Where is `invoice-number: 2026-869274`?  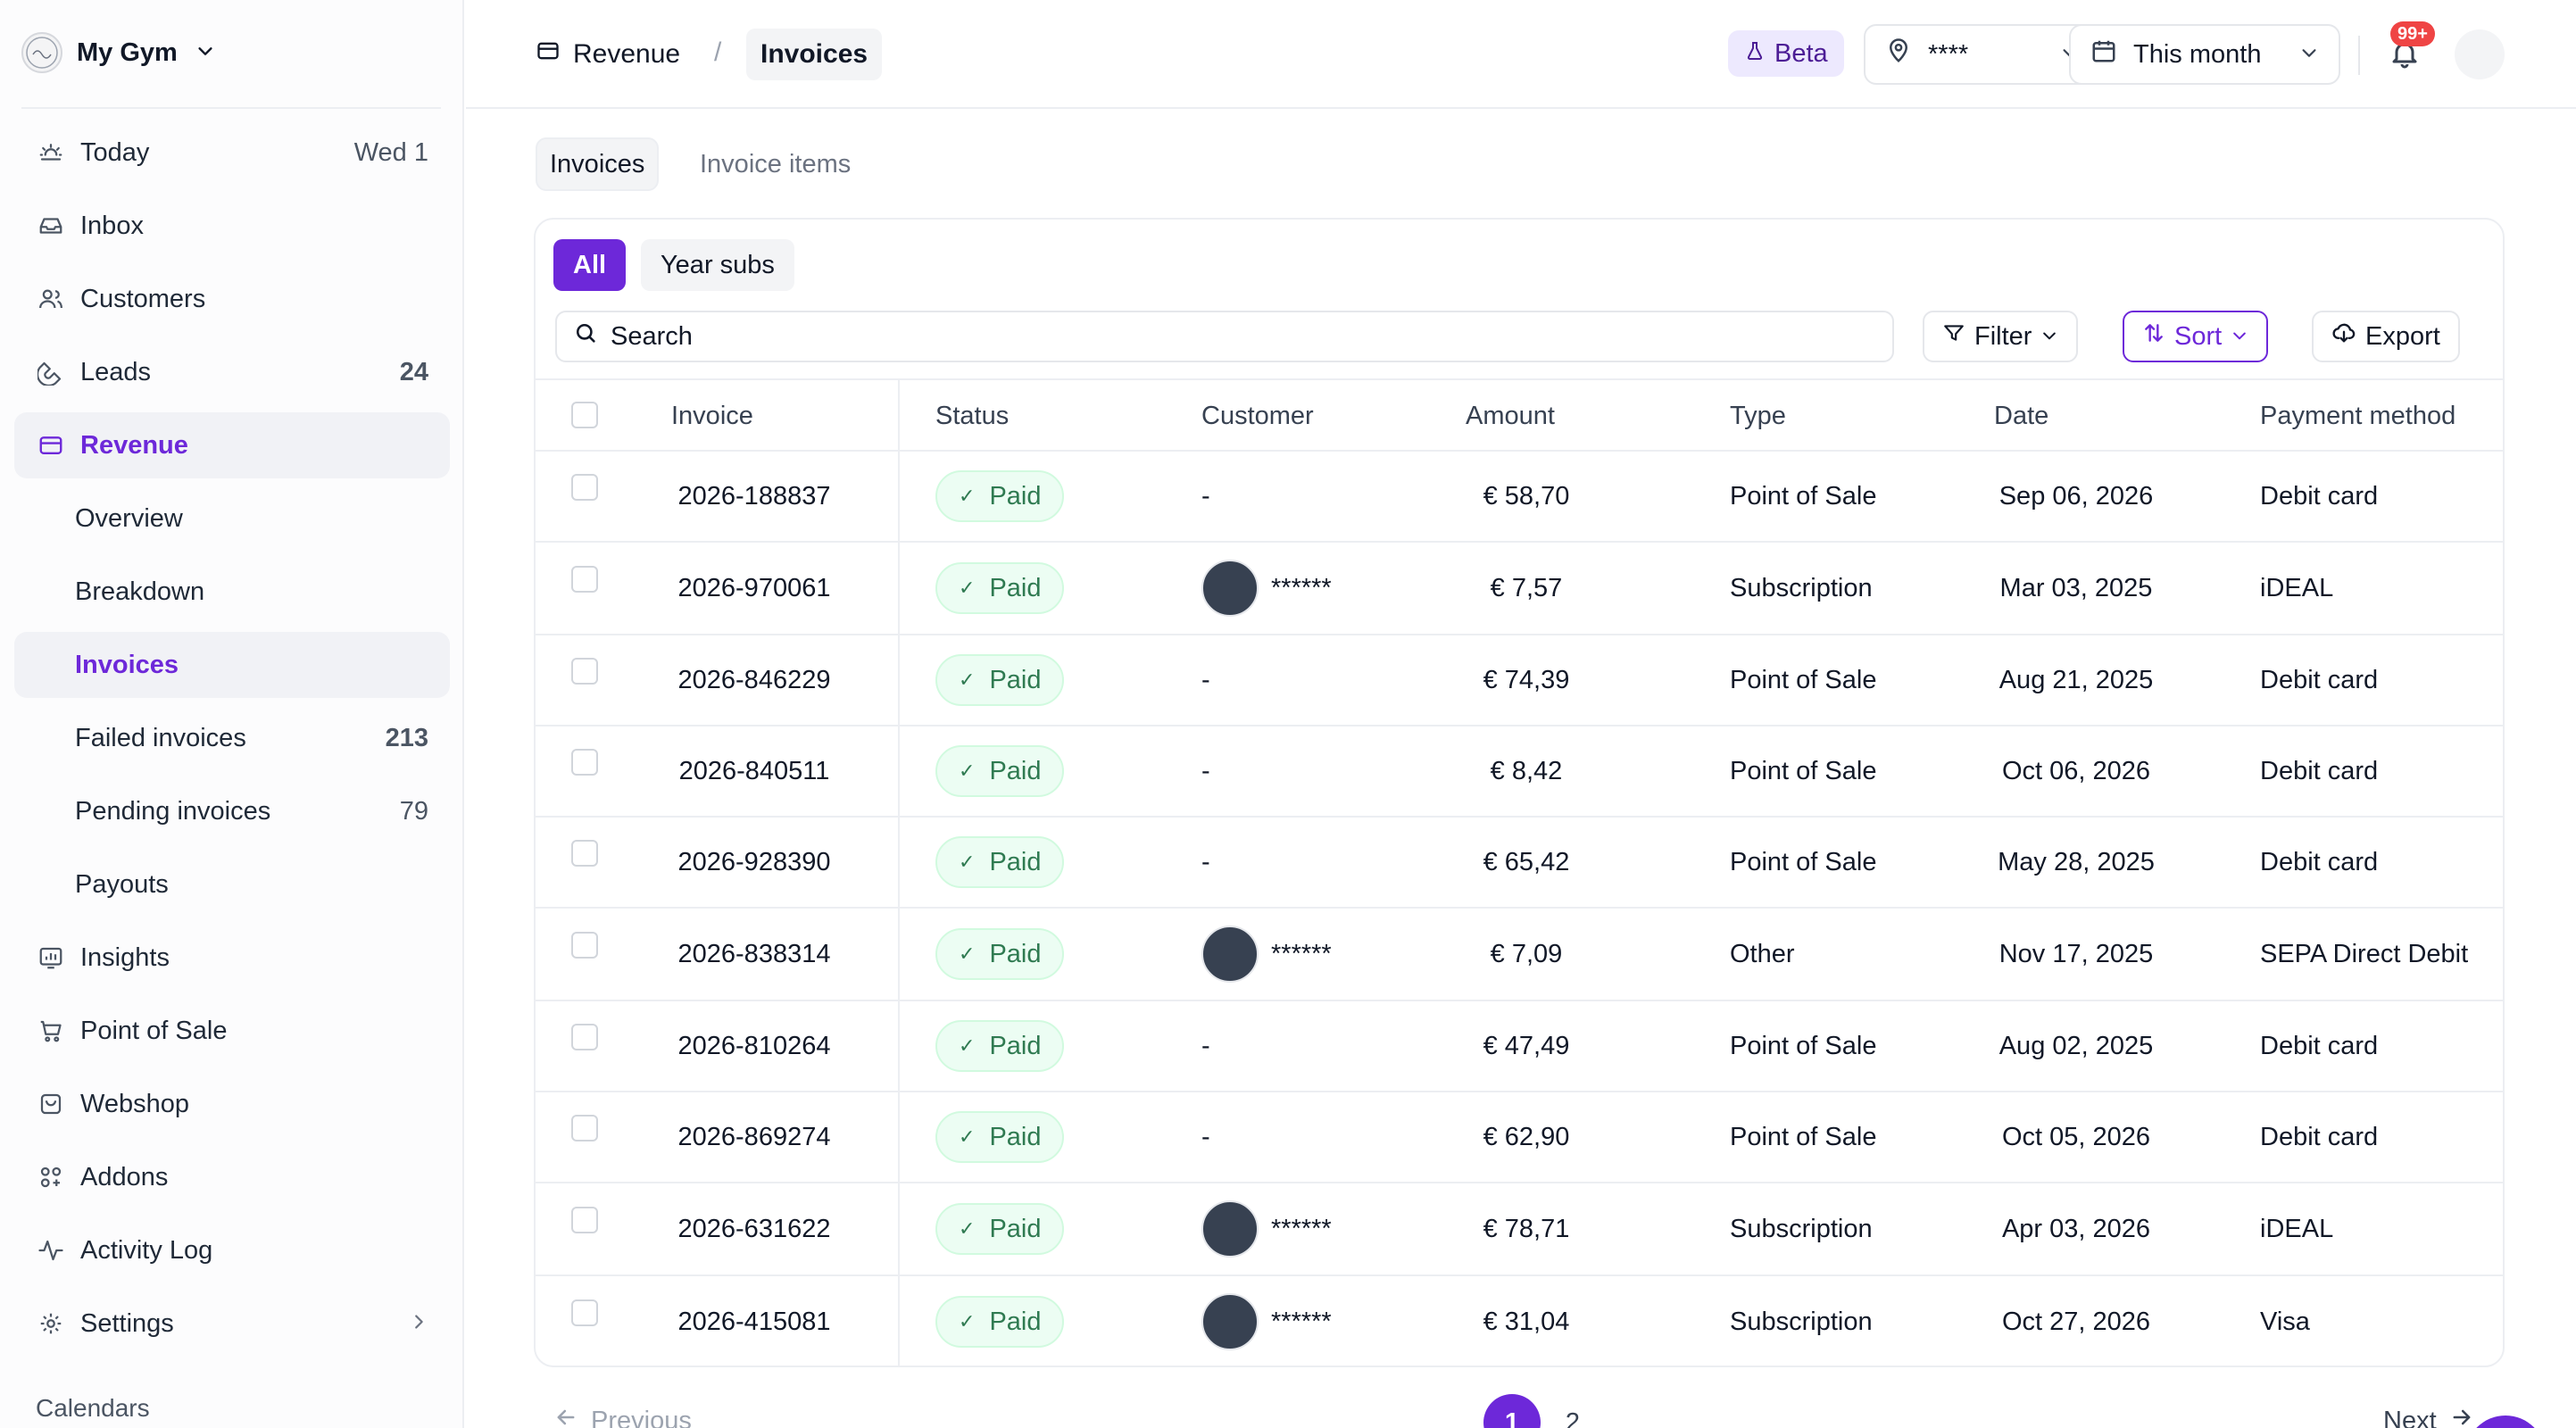 invoice-number: 2026-869274 is located at coordinates (754, 1136).